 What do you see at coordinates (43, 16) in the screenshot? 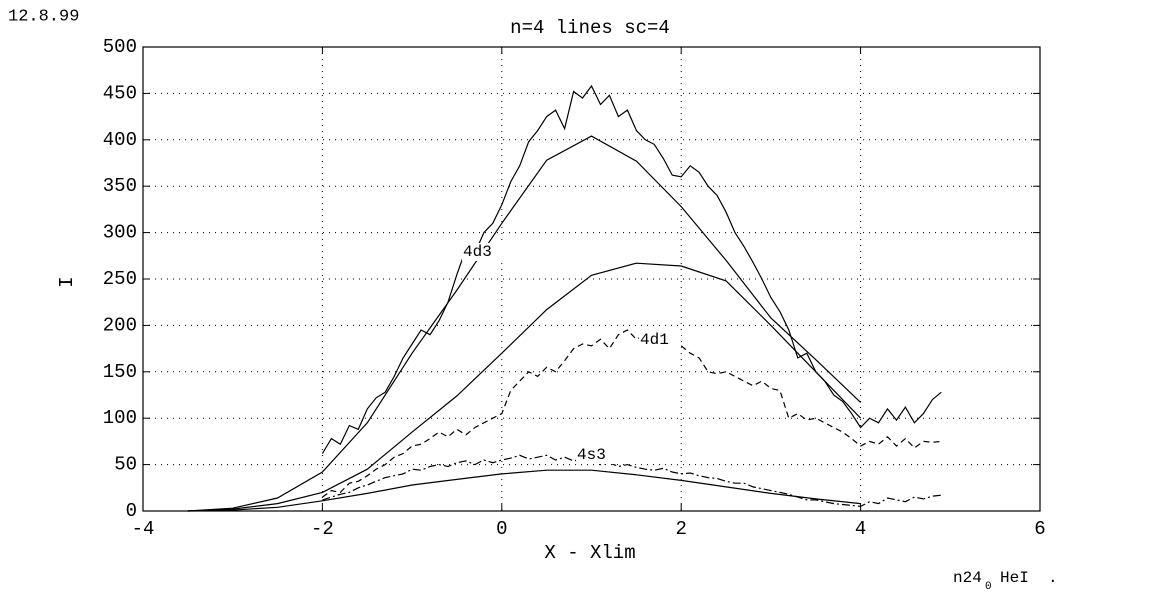
I see `date: 12.8.99` at bounding box center [43, 16].